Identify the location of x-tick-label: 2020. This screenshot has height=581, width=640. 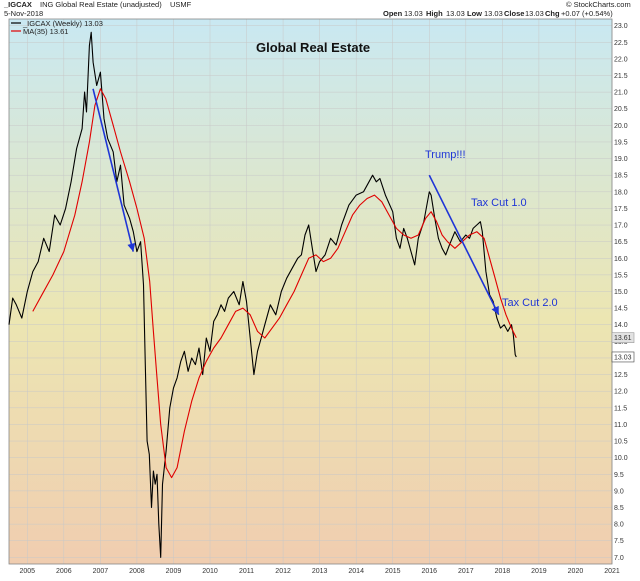
(576, 571).